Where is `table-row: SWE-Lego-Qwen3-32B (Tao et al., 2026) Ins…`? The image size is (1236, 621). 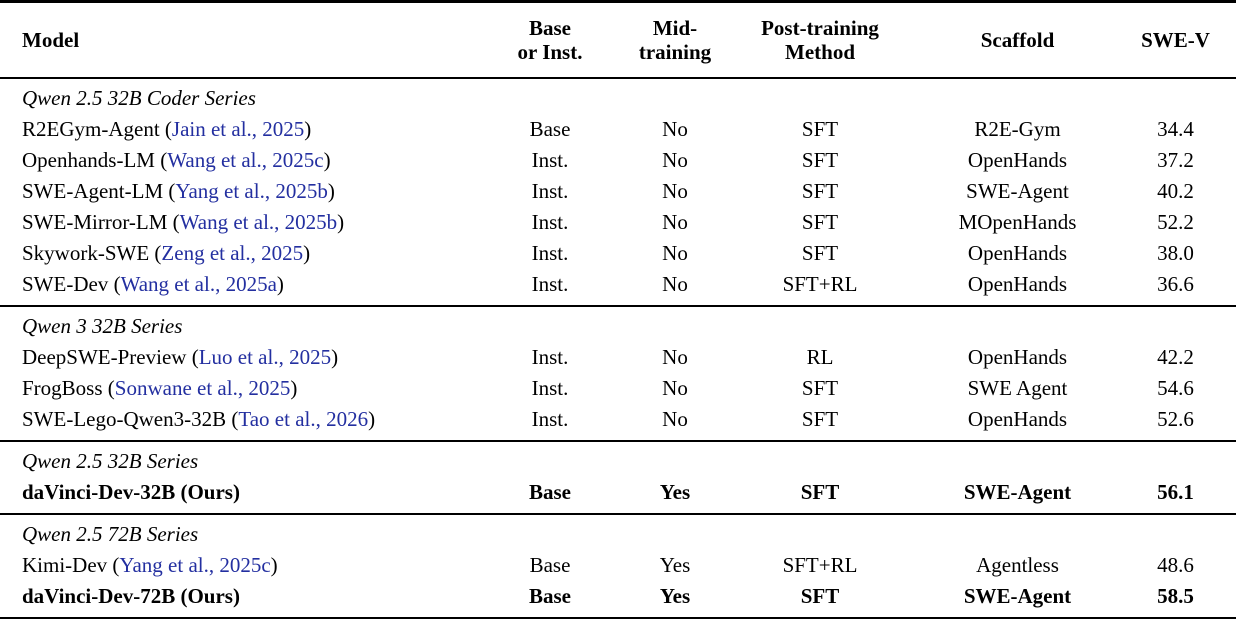
table-row: SWE-Lego-Qwen3-32B (Tao et al., 2026) Ins… is located at coordinates (618, 422).